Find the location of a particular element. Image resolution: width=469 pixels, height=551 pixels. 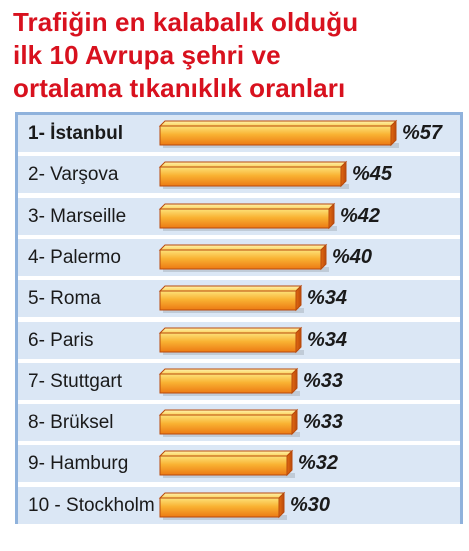

category-label: 2- Varşova is located at coordinates (73, 174).